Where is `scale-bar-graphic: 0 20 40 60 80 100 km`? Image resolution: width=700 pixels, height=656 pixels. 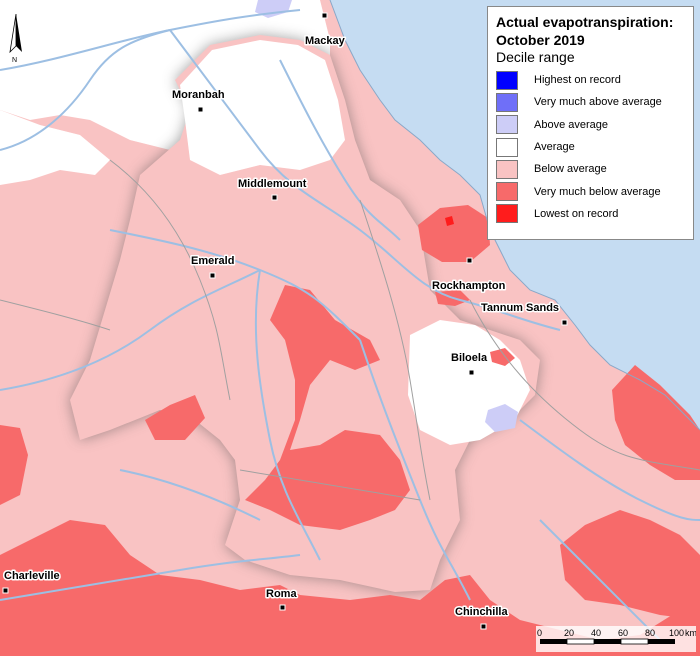
scale-bar-graphic: 0 20 40 60 80 100 km is located at coordinates (616, 639).